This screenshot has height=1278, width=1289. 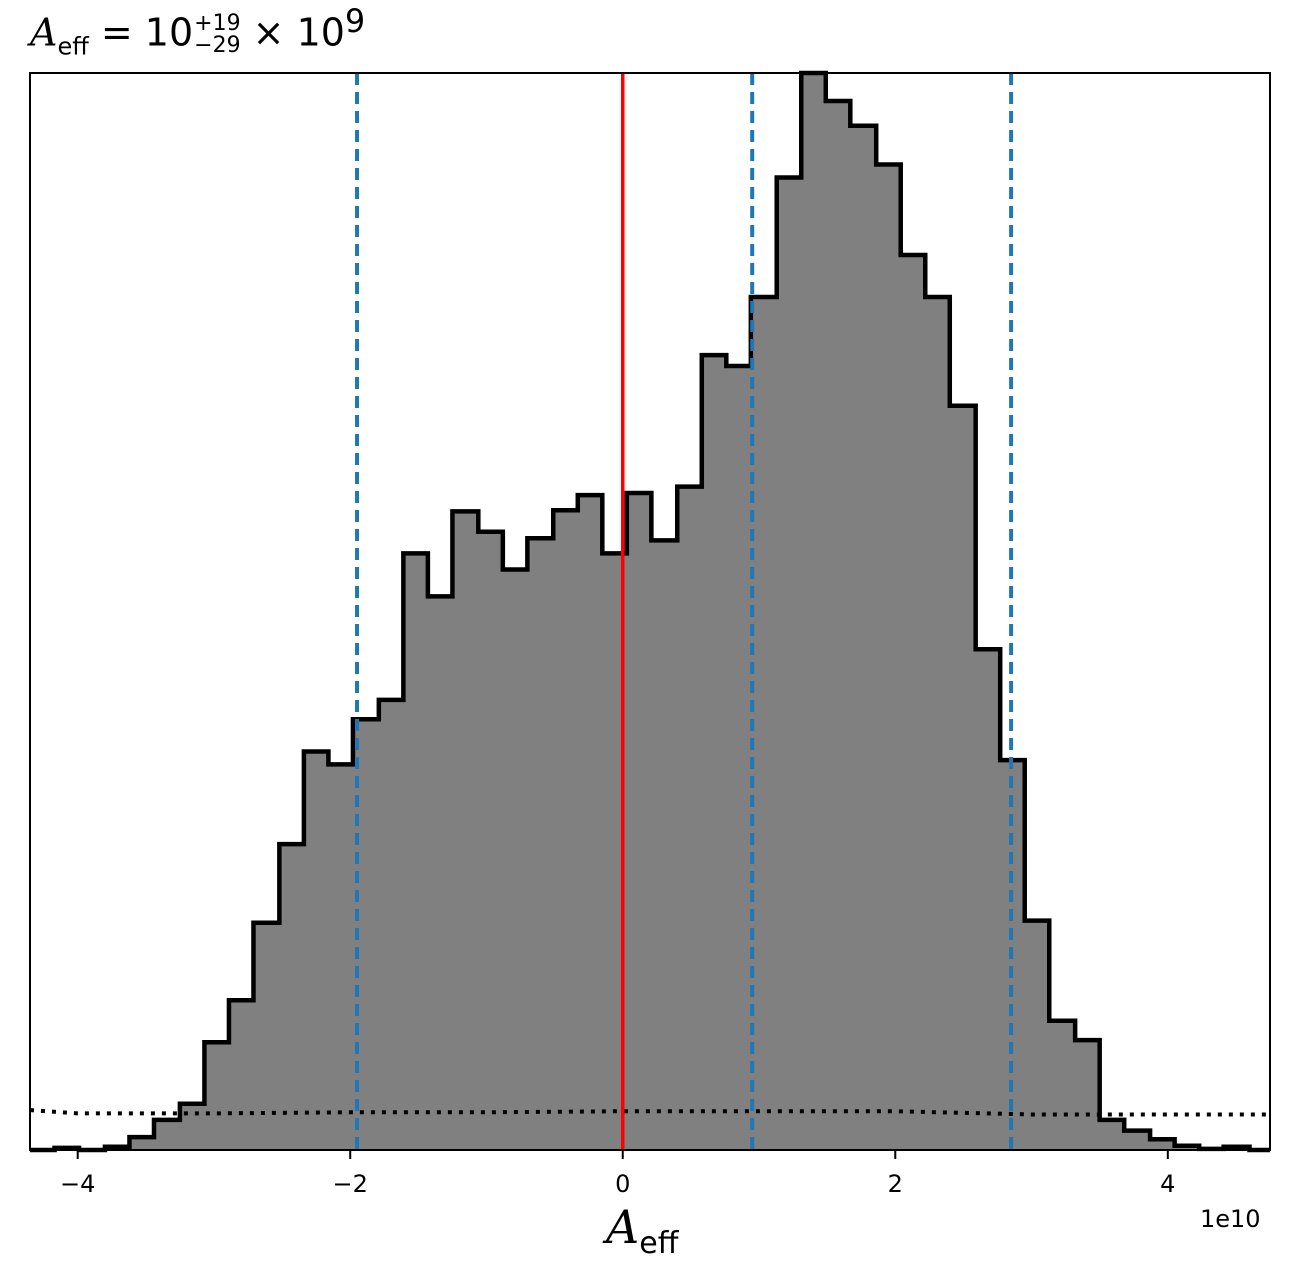 I want to click on title-times: × 10, so click(x=298, y=32).